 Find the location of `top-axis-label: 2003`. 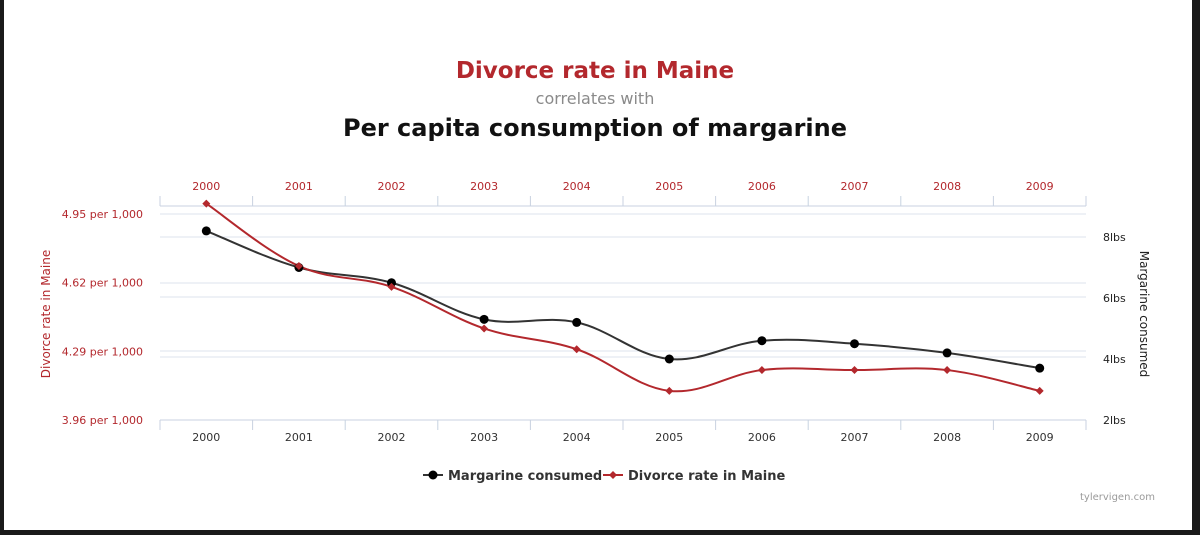

top-axis-label: 2003 is located at coordinates (484, 186).